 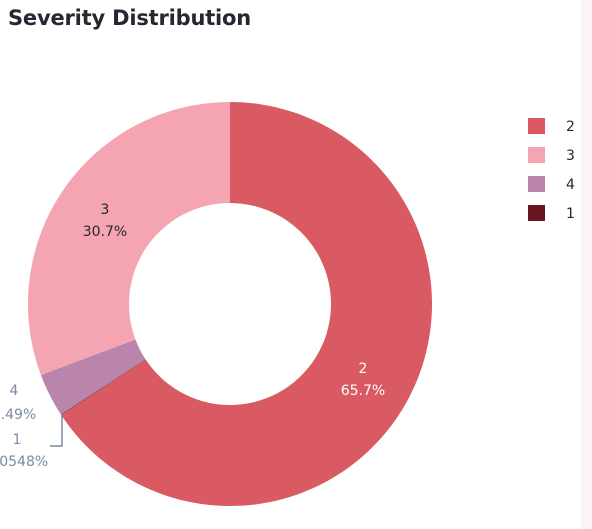 What do you see at coordinates (363, 380) in the screenshot?
I see `slice-label-2: 2 65.7%` at bounding box center [363, 380].